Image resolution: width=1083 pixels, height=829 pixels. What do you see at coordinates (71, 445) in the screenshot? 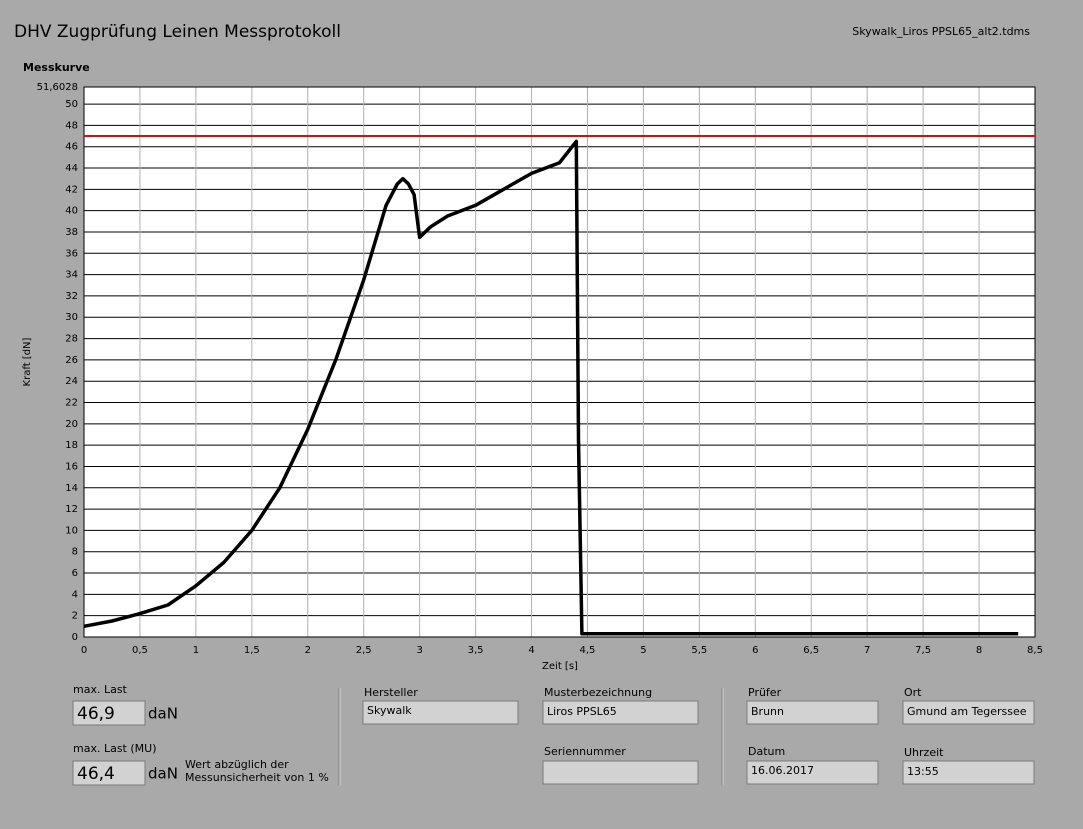
I see `y-tick-label: 18` at bounding box center [71, 445].